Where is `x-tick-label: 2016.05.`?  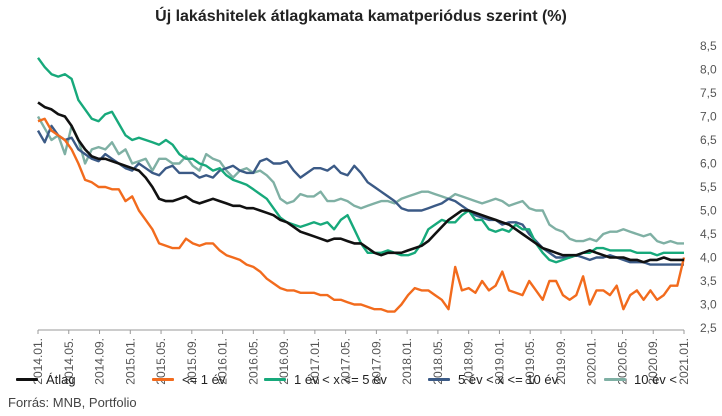
x-tick-label: 2016.05. is located at coordinates (253, 361).